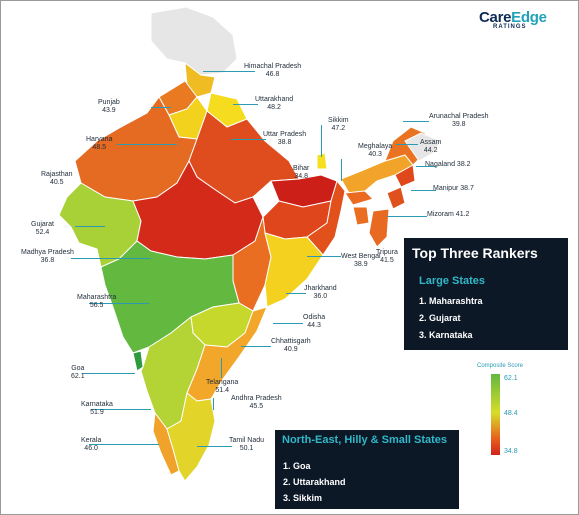 This screenshot has width=579, height=515. Describe the element at coordinates (440, 318) in the screenshot. I see `list-item: 2. Gujarat` at that location.